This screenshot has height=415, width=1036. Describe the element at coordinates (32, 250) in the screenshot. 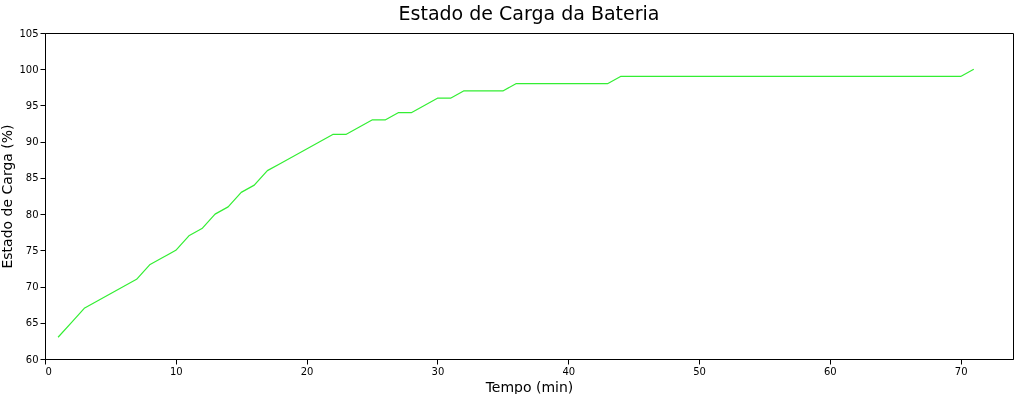

I see `y-tick-label: 75` at that location.